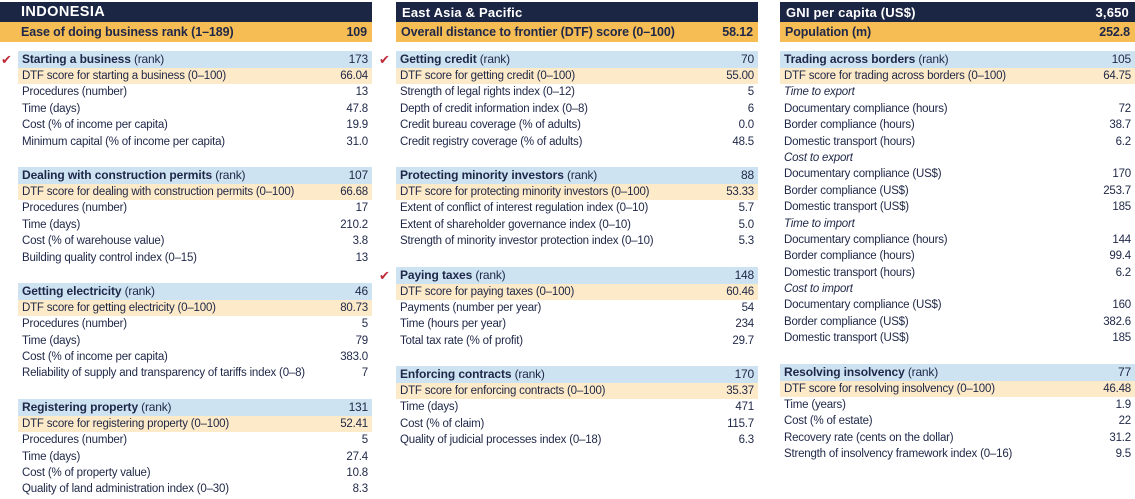 This screenshot has width=1135, height=499. What do you see at coordinates (577, 324) in the screenshot?
I see `indicator-row: Time (hours per year) 234` at bounding box center [577, 324].